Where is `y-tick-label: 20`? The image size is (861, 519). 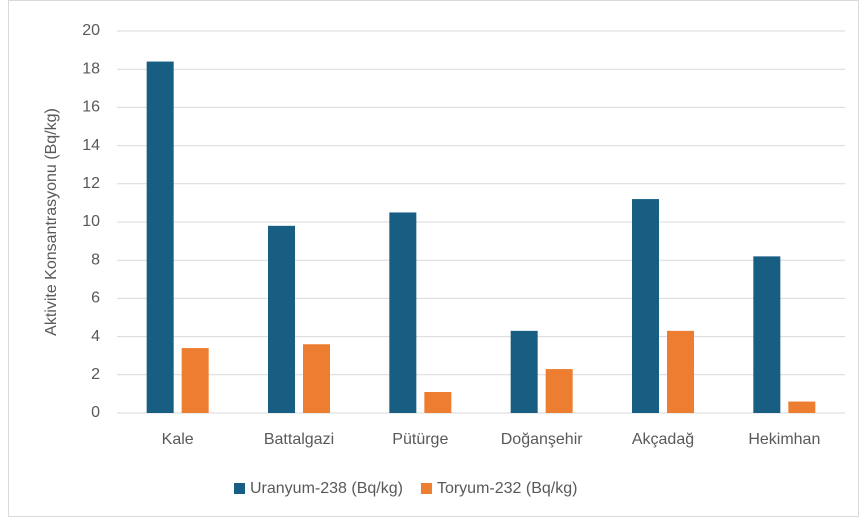
y-tick-label: 20 is located at coordinates (91, 30).